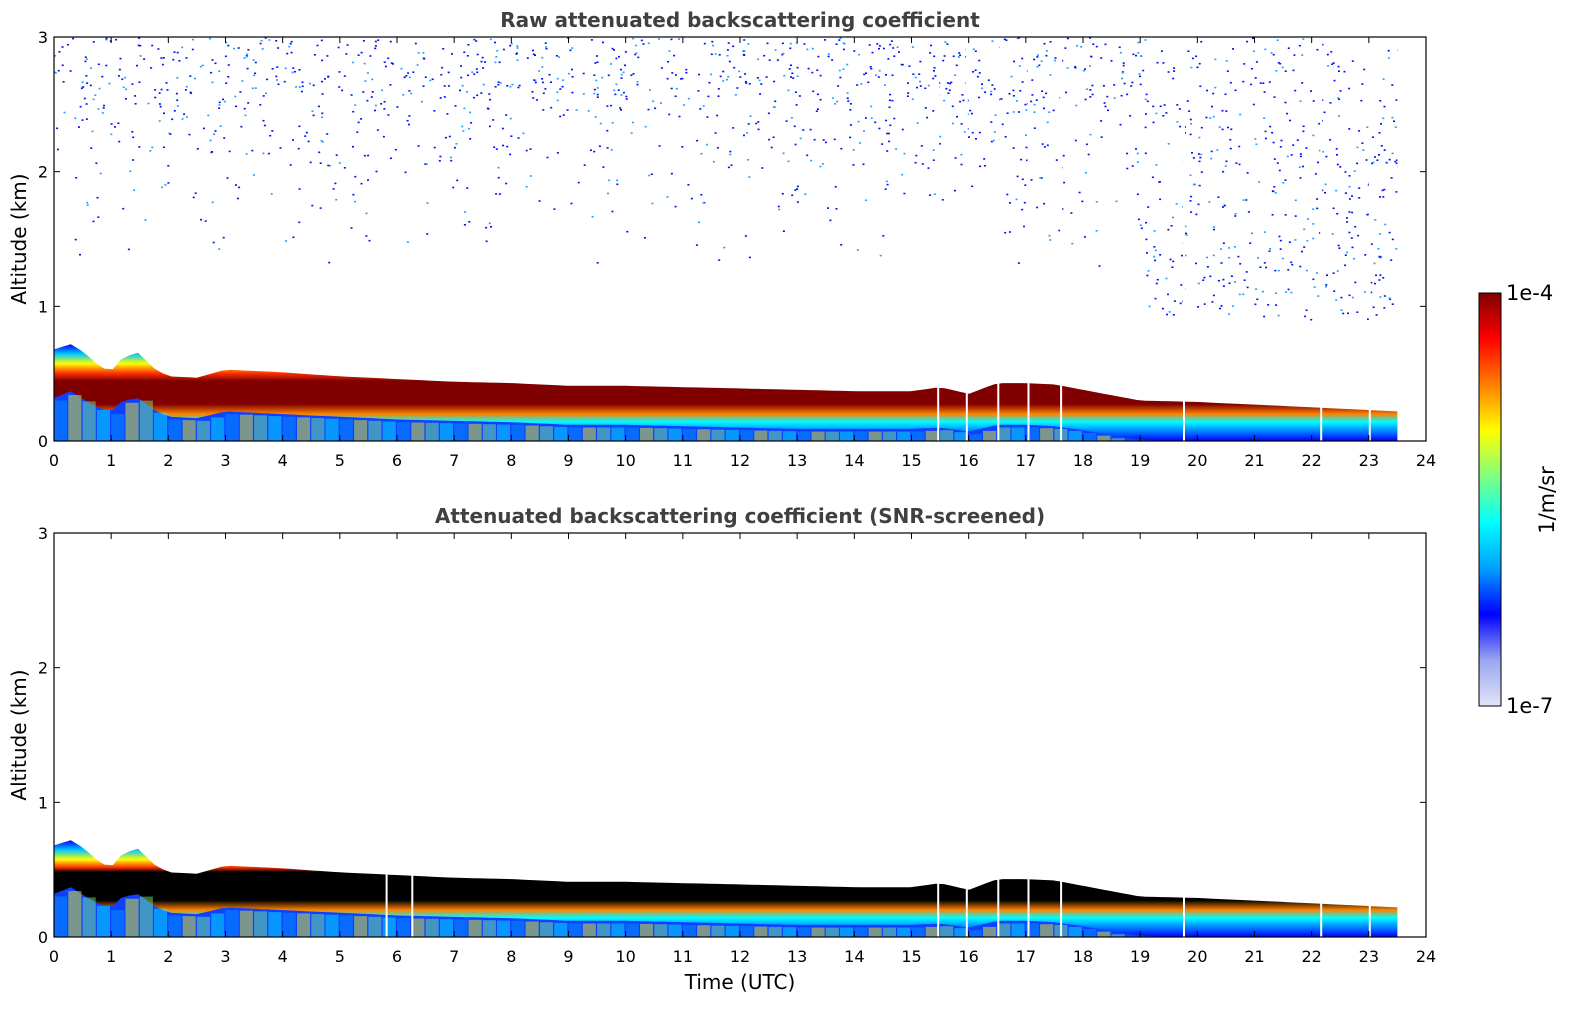 This screenshot has width=1595, height=1020. What do you see at coordinates (683, 956) in the screenshot?
I see `x-tick-label: 11` at bounding box center [683, 956].